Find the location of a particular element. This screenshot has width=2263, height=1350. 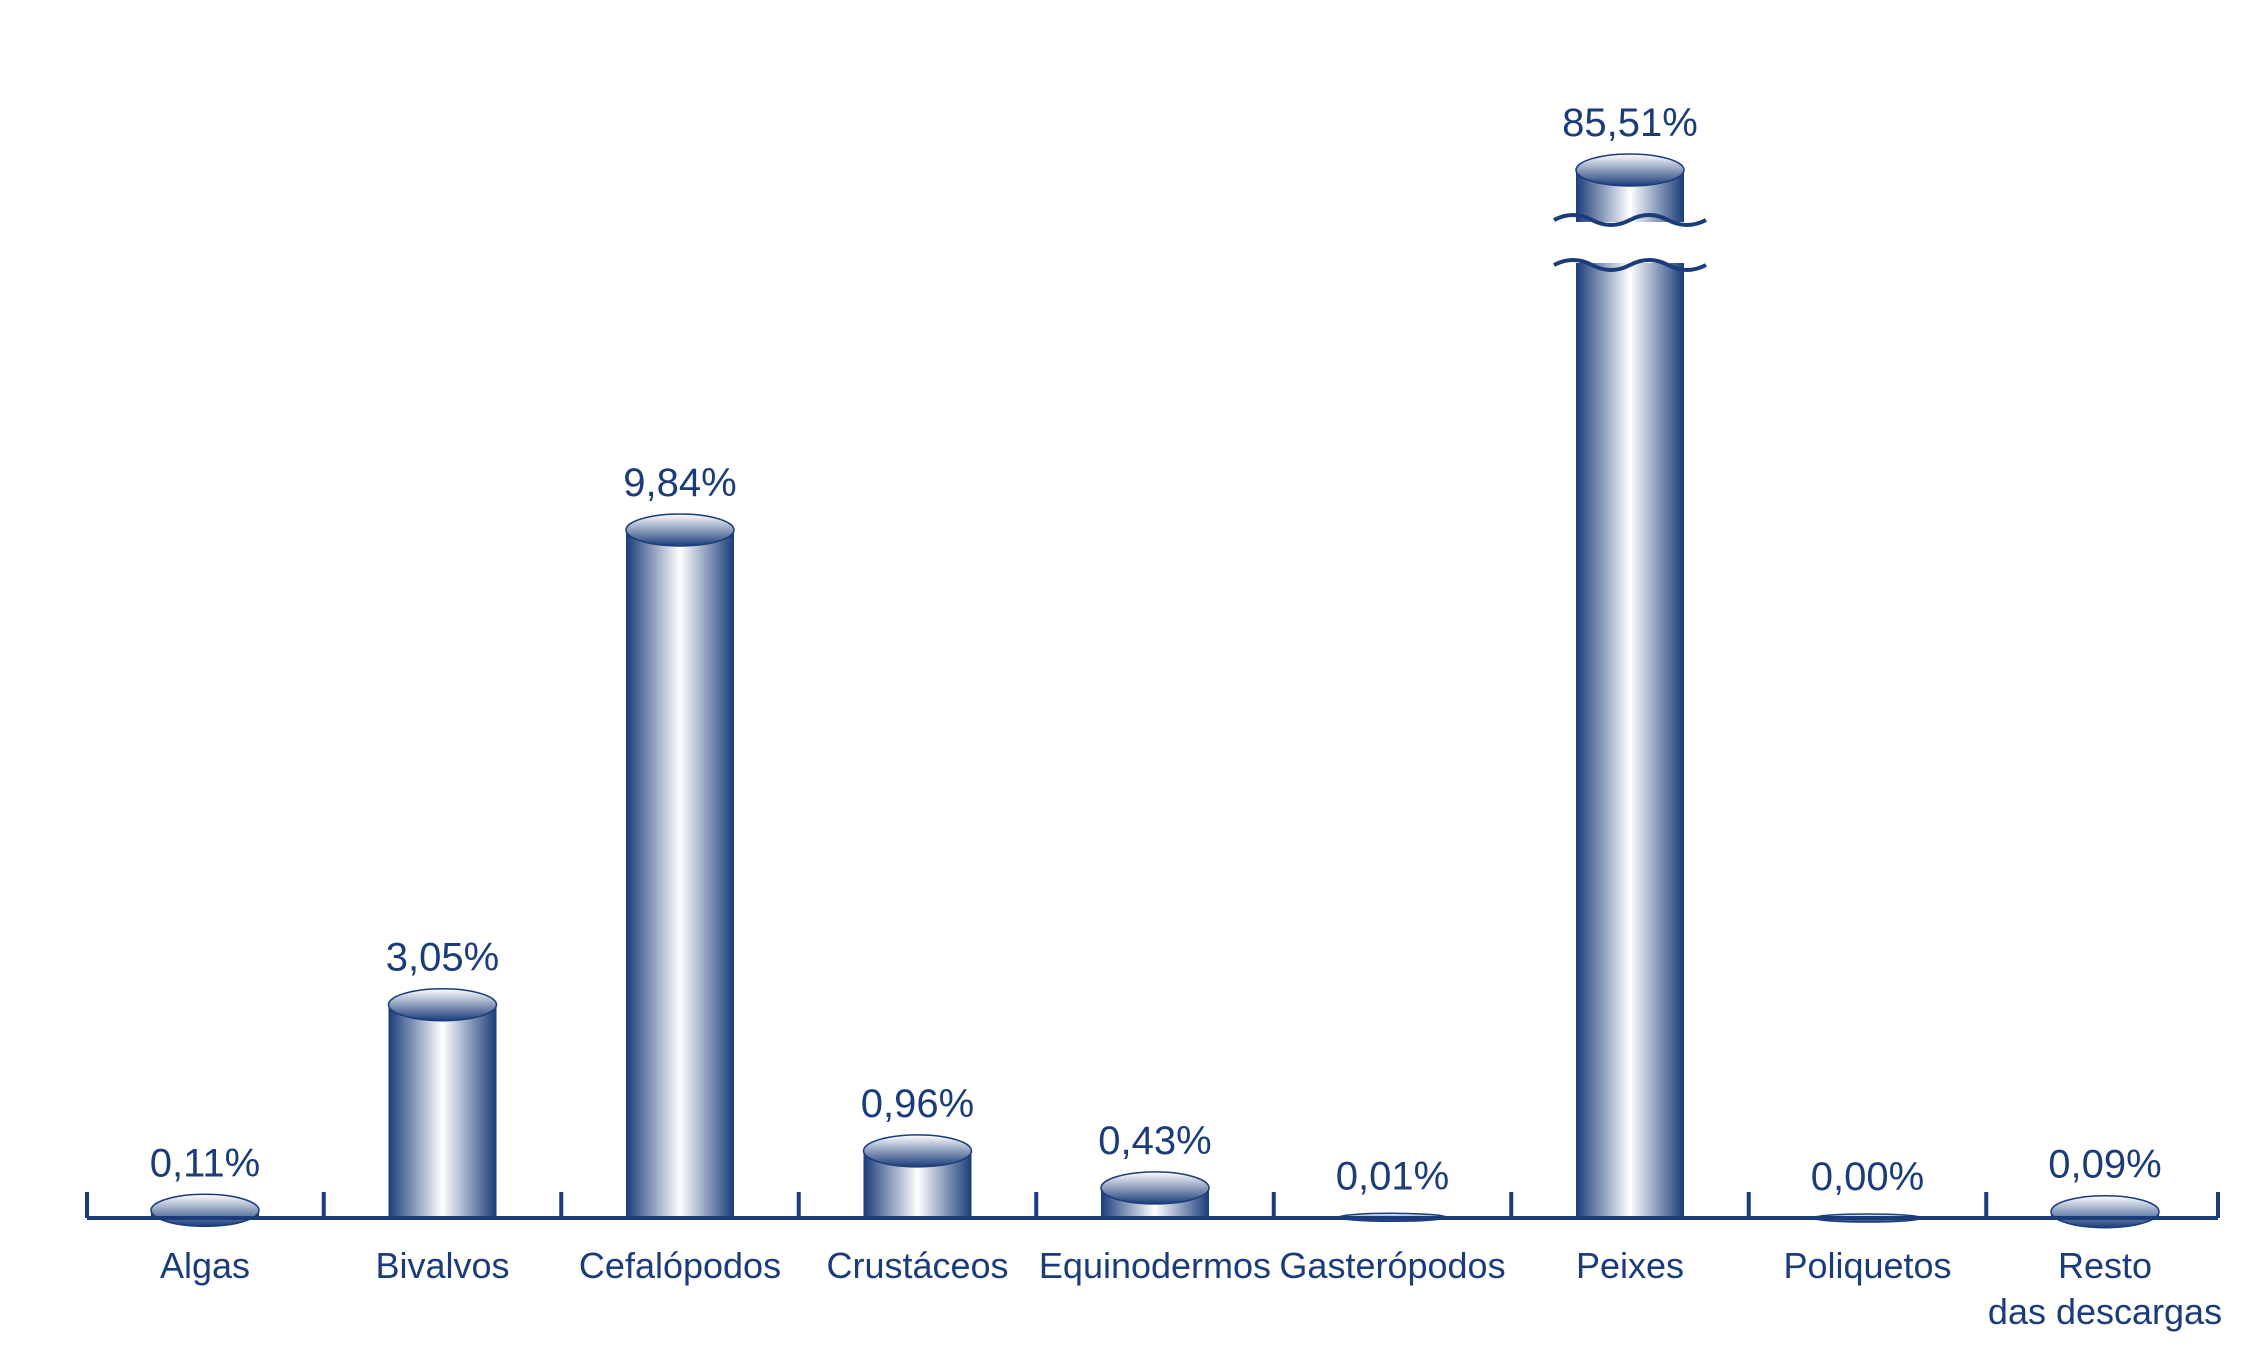

x-tick-label: Crustáceos is located at coordinates (917, 1265).